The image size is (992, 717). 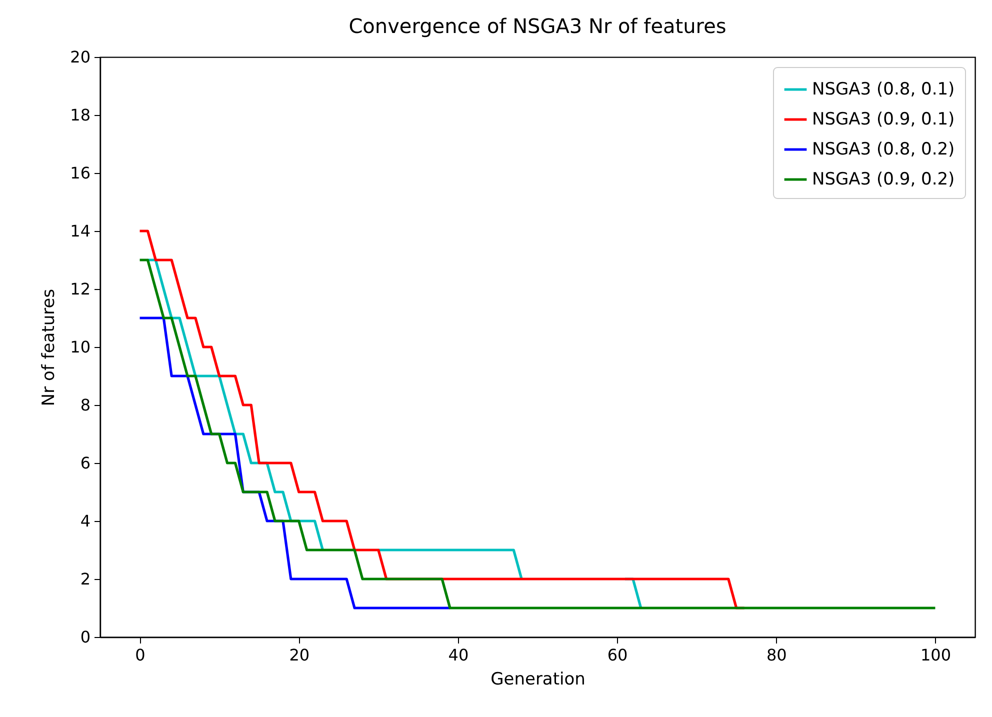 What do you see at coordinates (80, 289) in the screenshot?
I see `y-tick-label: 12` at bounding box center [80, 289].